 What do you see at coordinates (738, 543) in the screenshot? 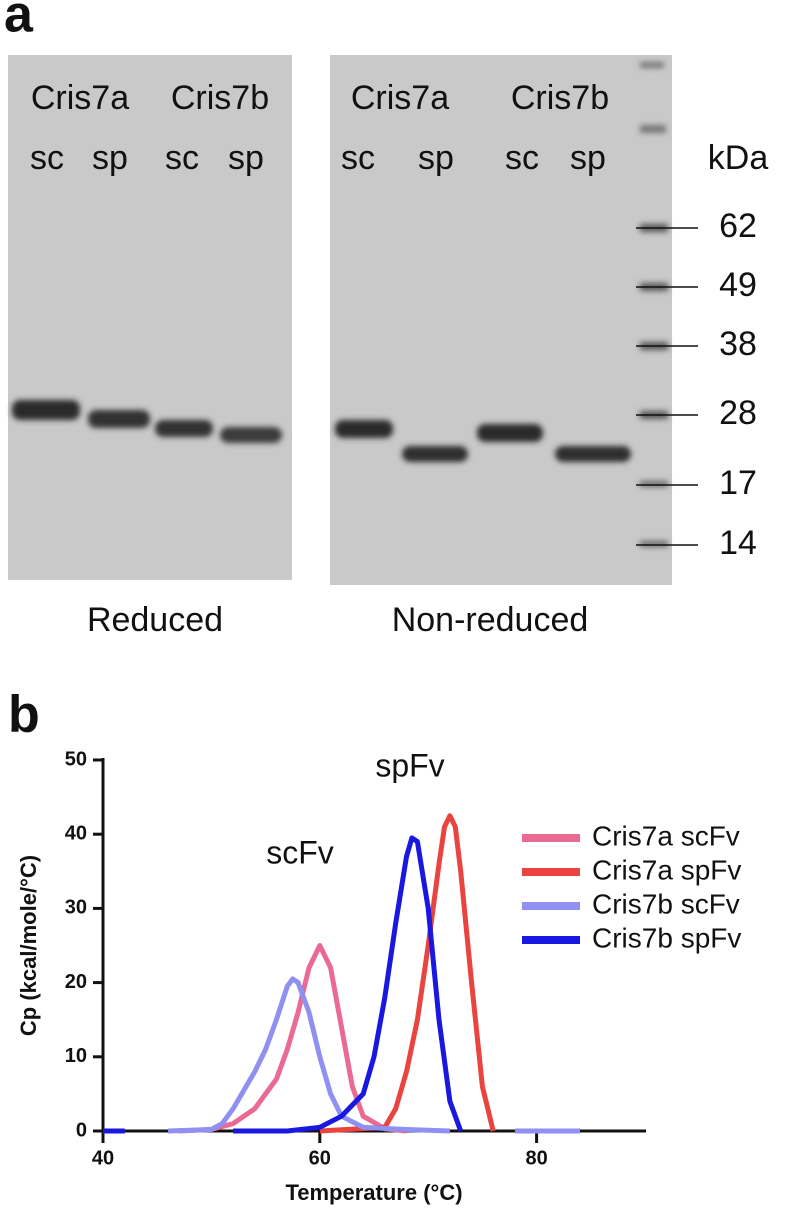
I see `marker-size: 14` at bounding box center [738, 543].